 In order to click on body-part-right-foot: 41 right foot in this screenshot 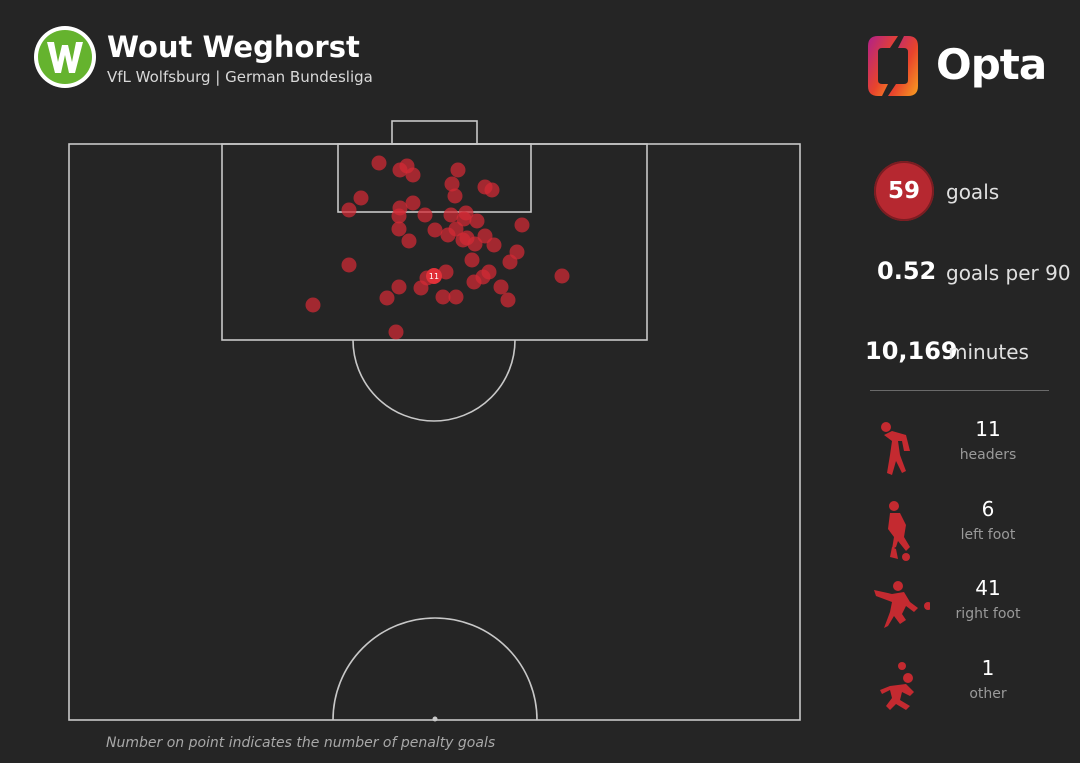, I will do `click(960, 614)`.